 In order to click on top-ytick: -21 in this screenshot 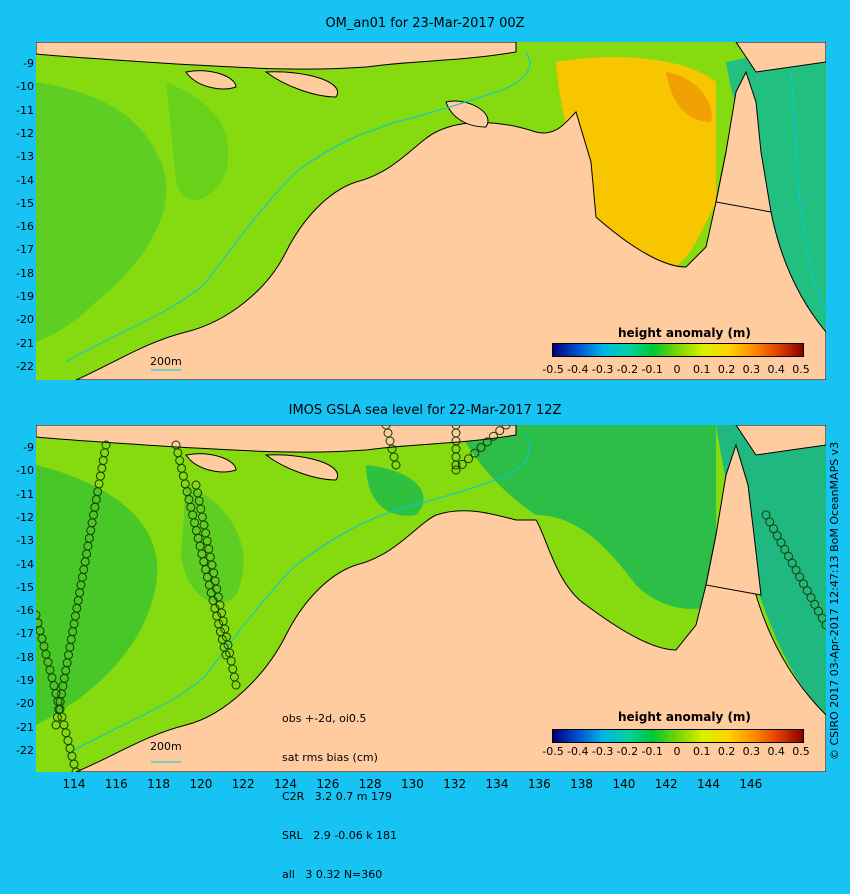, I will do `click(25, 343)`.